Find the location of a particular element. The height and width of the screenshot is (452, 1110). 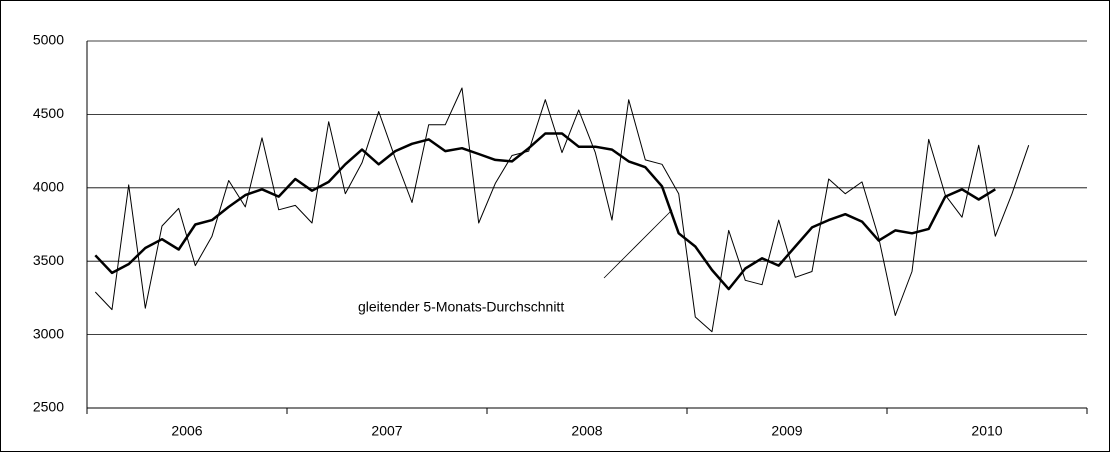

x-tick-label: 2010 is located at coordinates (986, 431).